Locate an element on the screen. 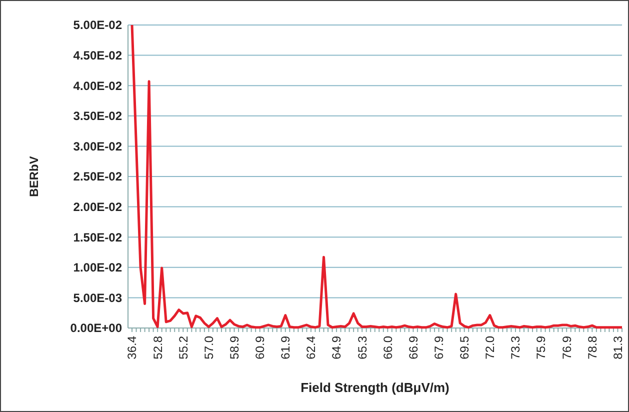 The image size is (629, 412). x-tick-label: 58.9 is located at coordinates (234, 348).